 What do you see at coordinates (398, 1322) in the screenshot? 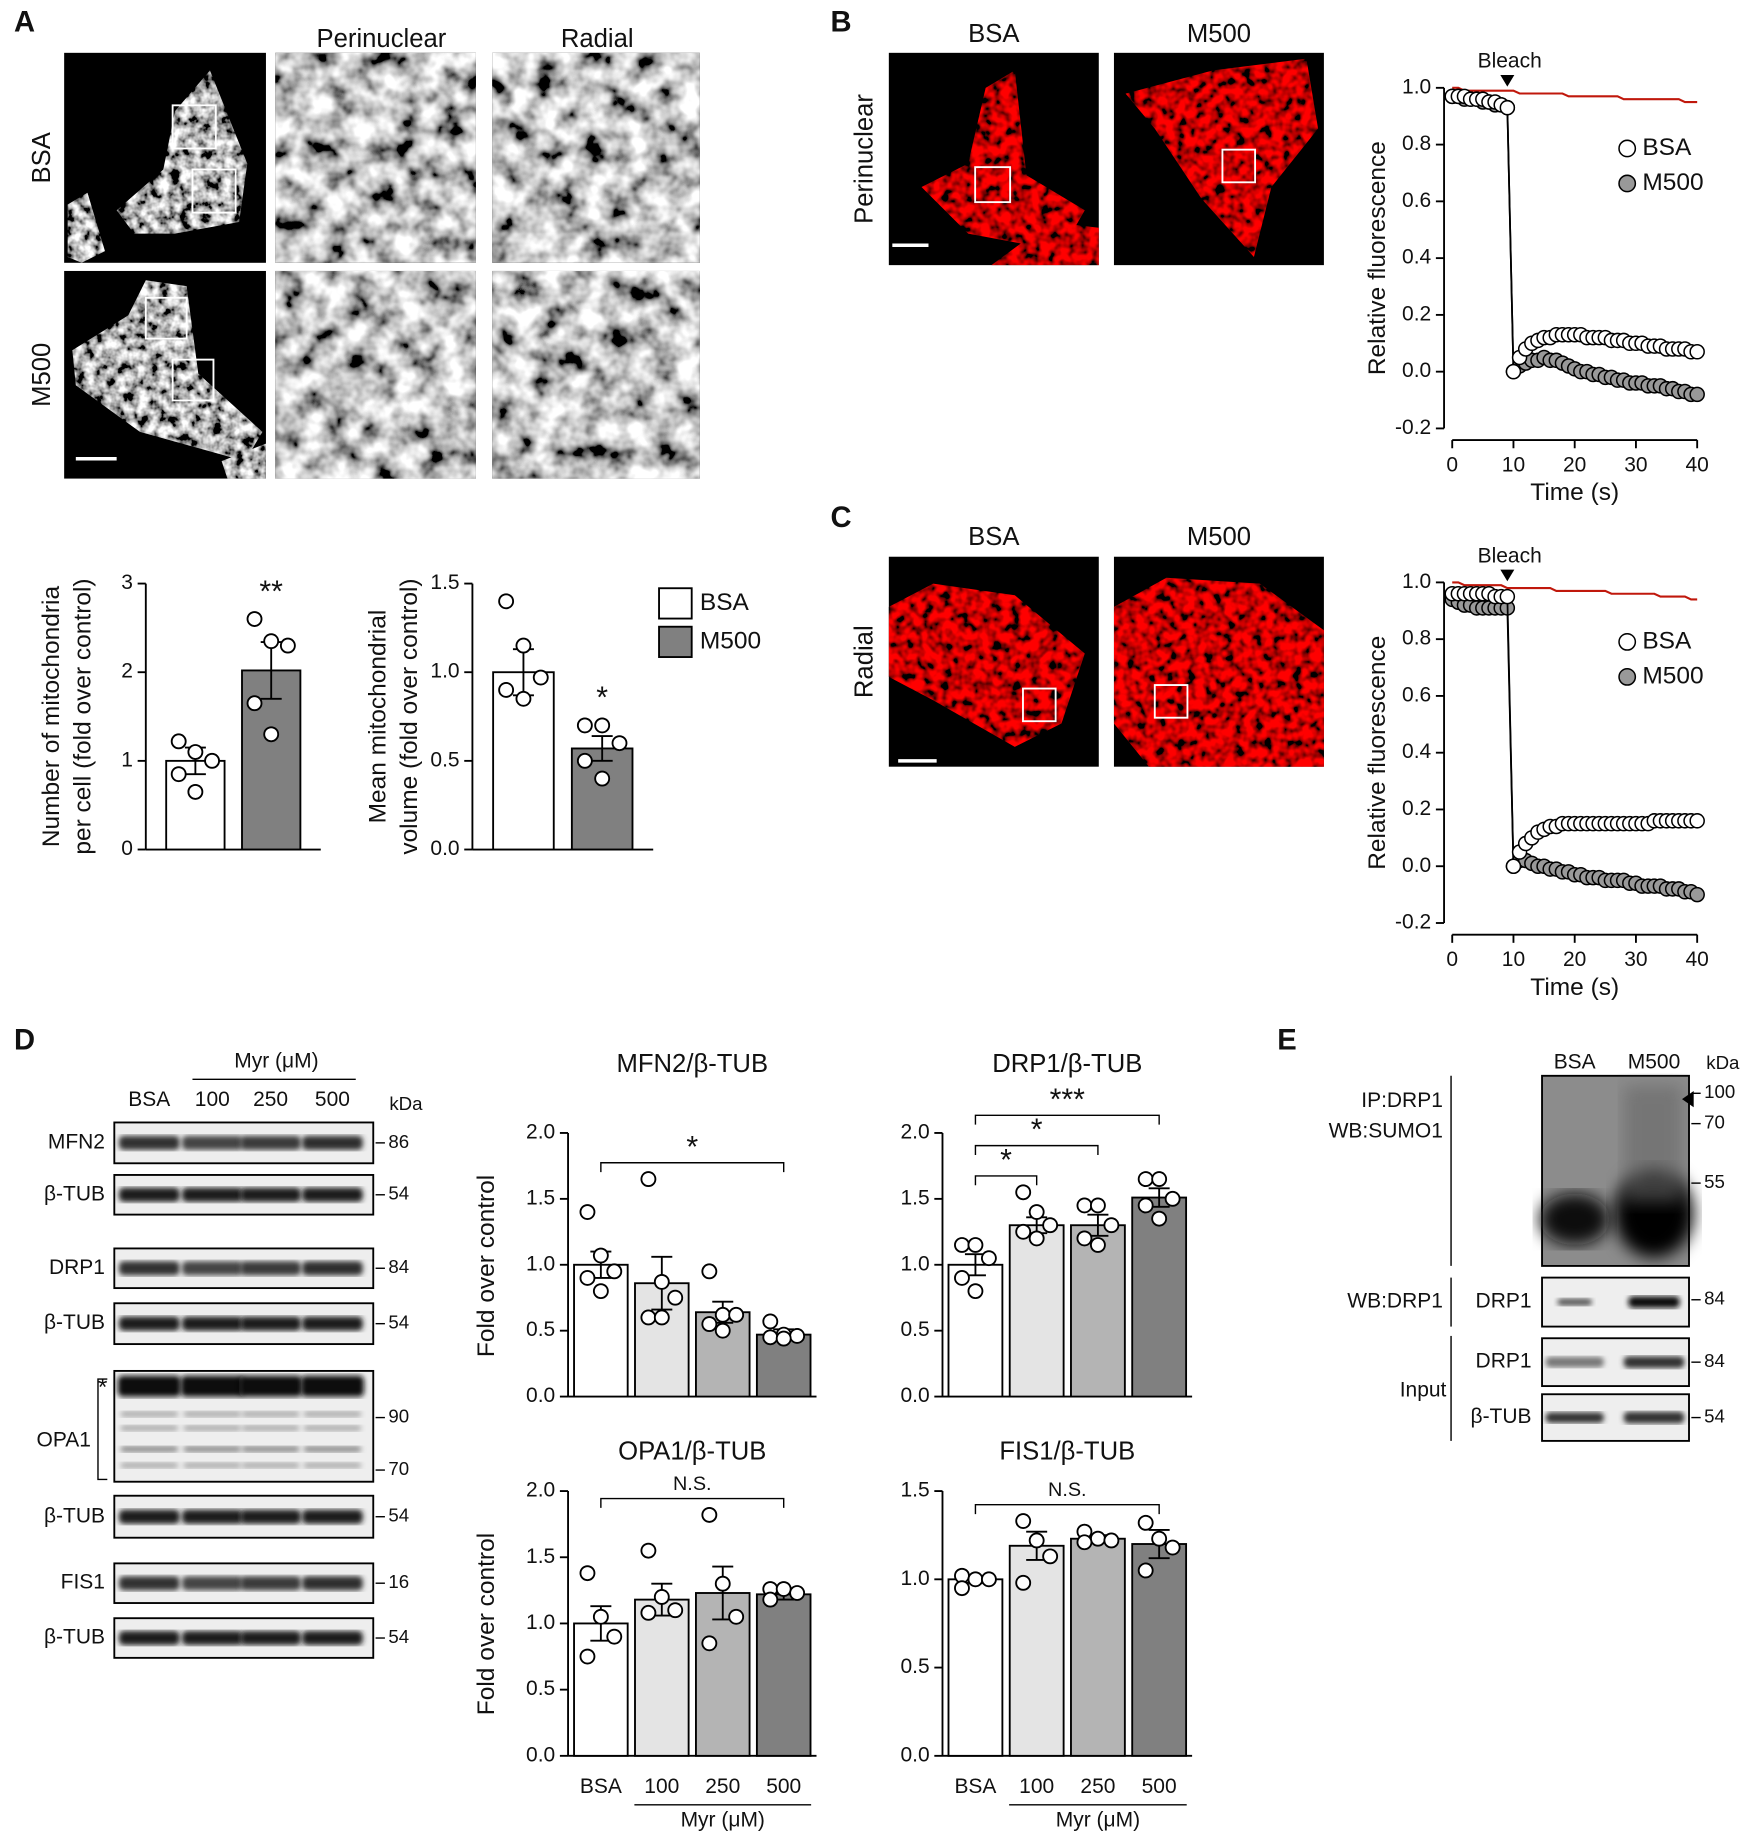
I see `kda-label: 54` at bounding box center [398, 1322].